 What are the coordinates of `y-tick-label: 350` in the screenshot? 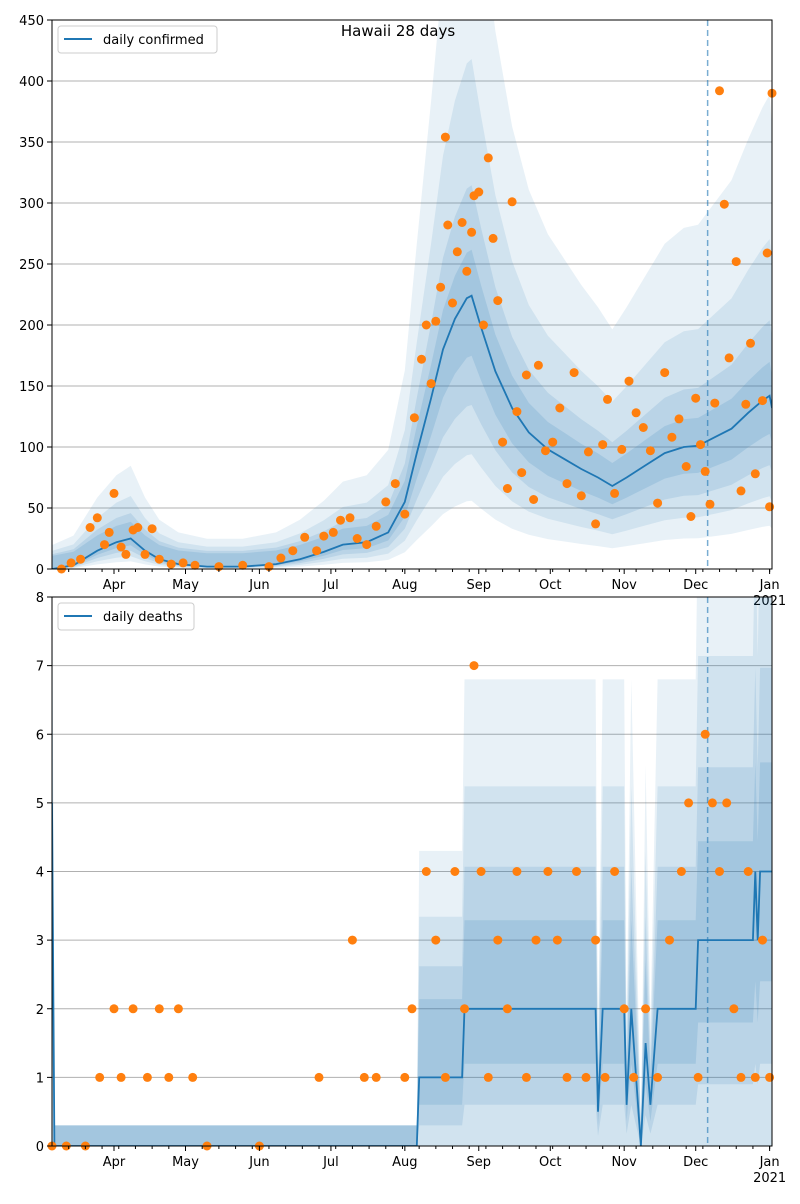 It's located at (31, 143).